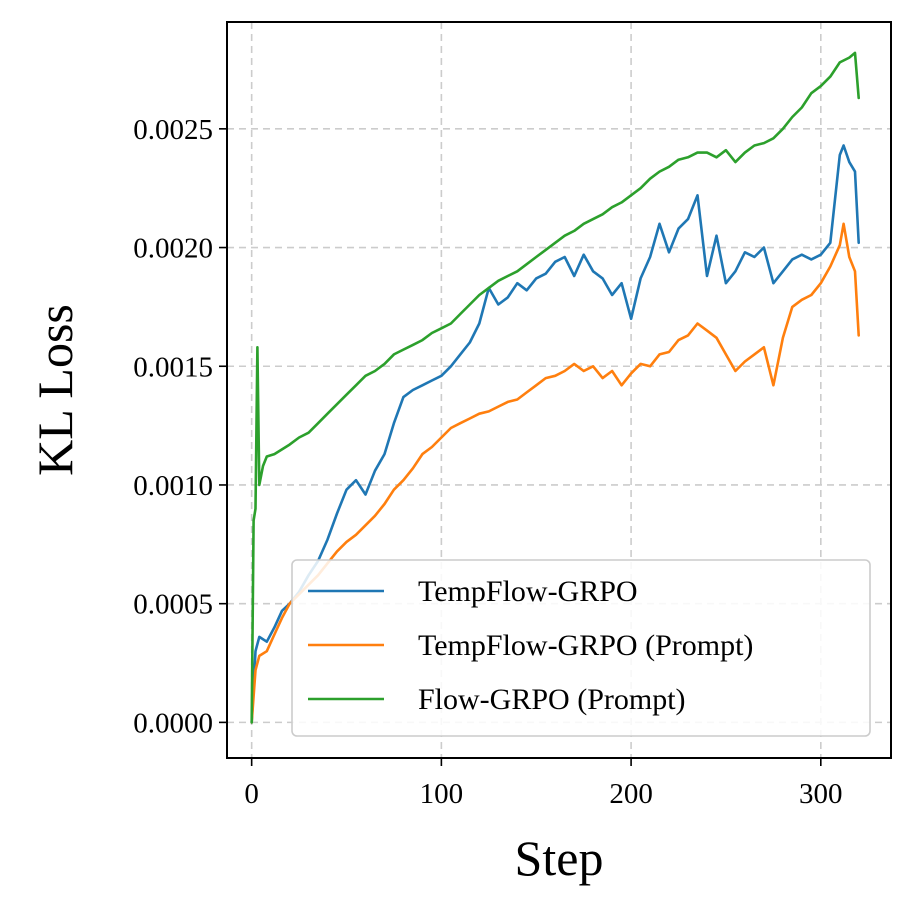 This screenshot has width=914, height=912. What do you see at coordinates (251, 794) in the screenshot?
I see `x-tick-label: 0` at bounding box center [251, 794].